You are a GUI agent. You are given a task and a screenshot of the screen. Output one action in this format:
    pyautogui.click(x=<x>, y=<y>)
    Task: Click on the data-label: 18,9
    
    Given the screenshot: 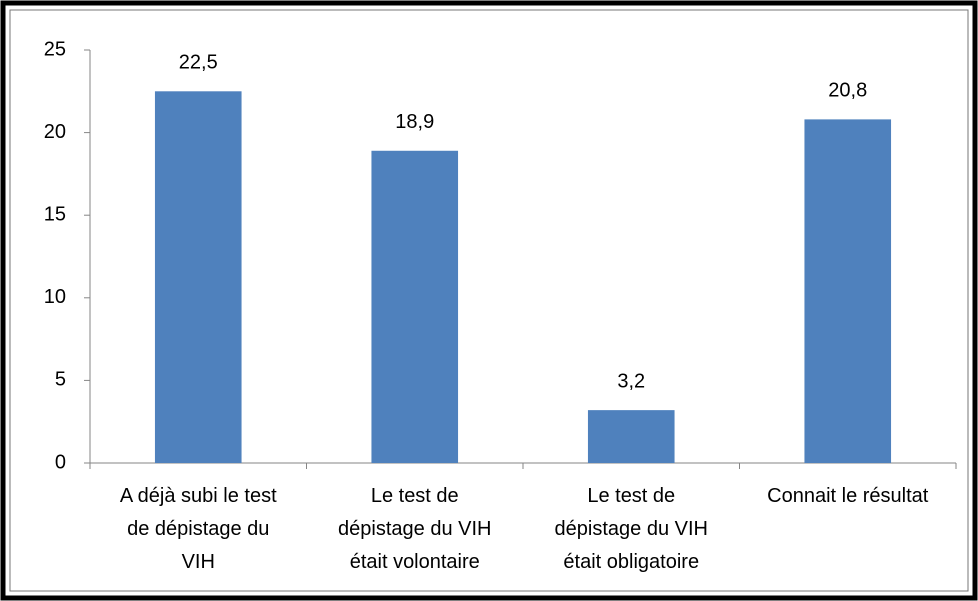 What is the action you would take?
    pyautogui.click(x=414, y=122)
    